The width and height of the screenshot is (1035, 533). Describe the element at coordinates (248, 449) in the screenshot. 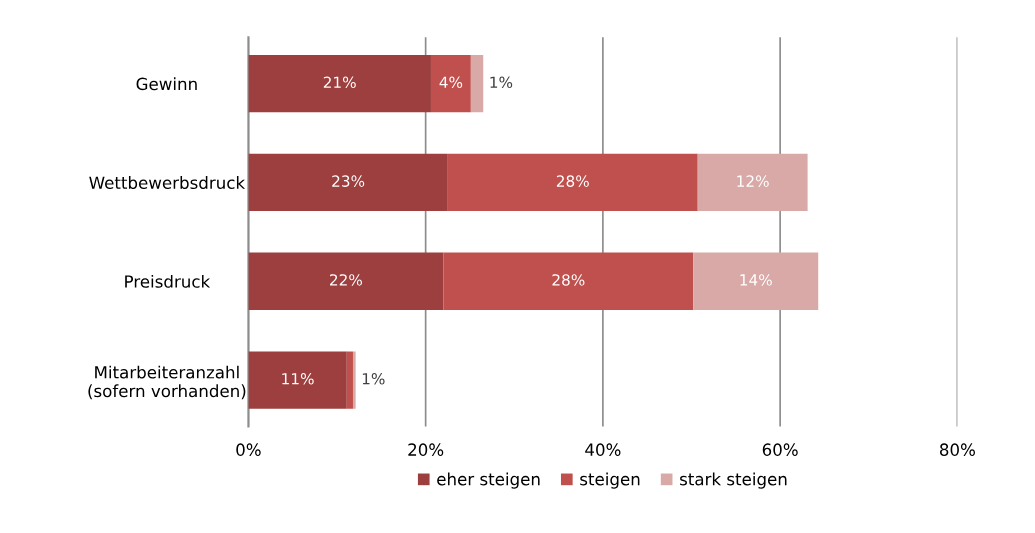

I see `x-tick-label: 0%` at that location.